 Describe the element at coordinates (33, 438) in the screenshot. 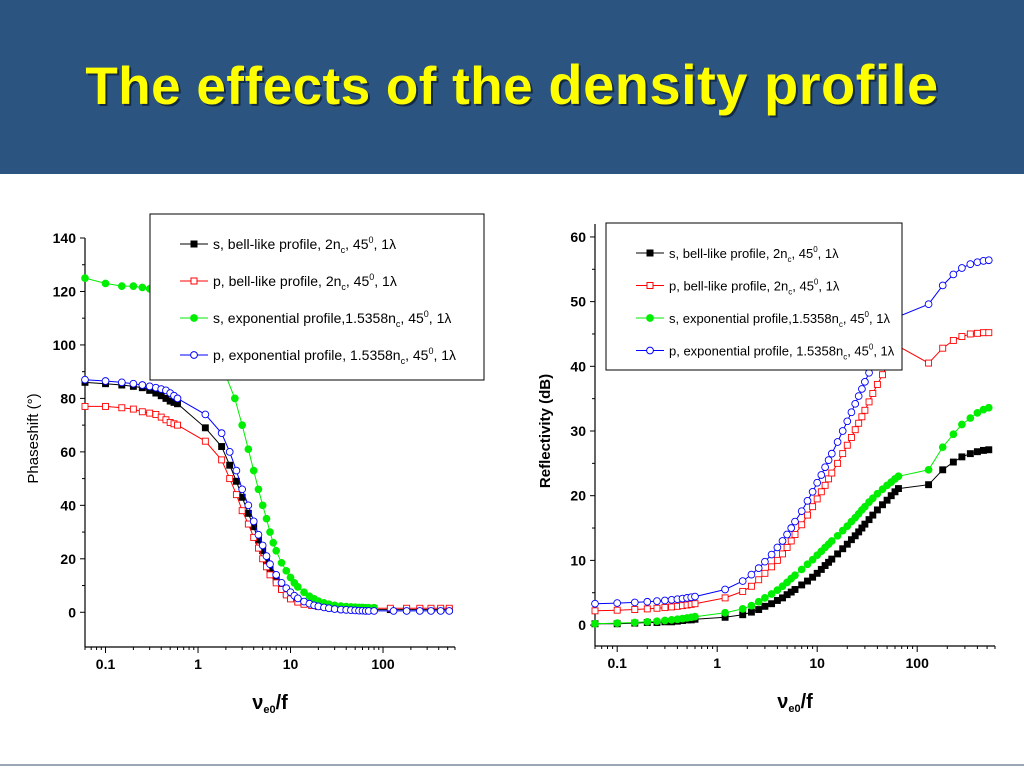

I see `y-axis-label: Phaseshift (°)` at that location.